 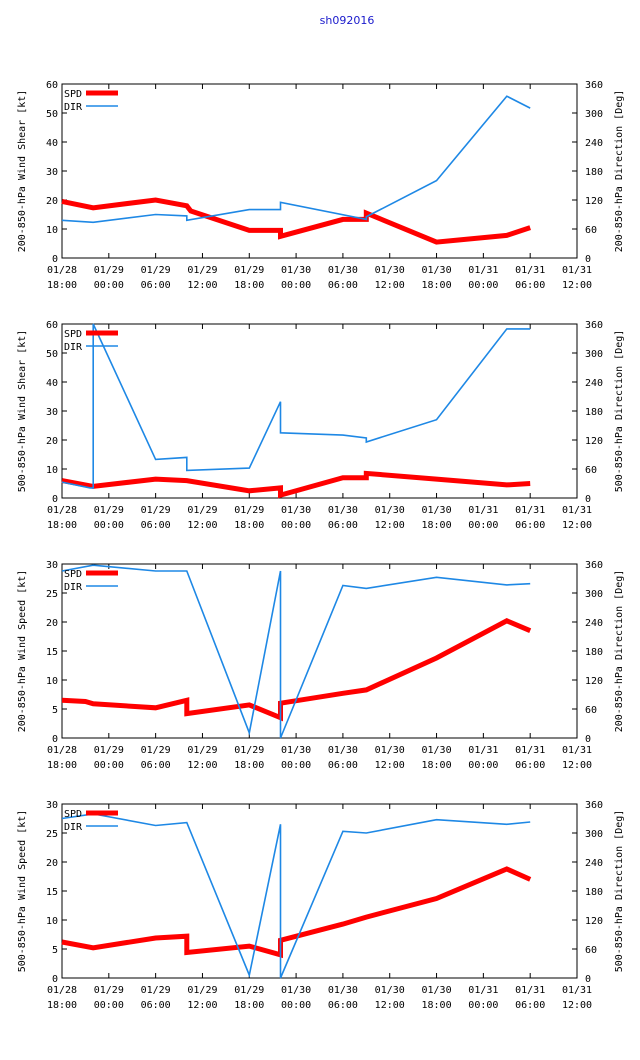 What do you see at coordinates (73, 587) in the screenshot?
I see `legend-dir-label: DIR` at bounding box center [73, 587].